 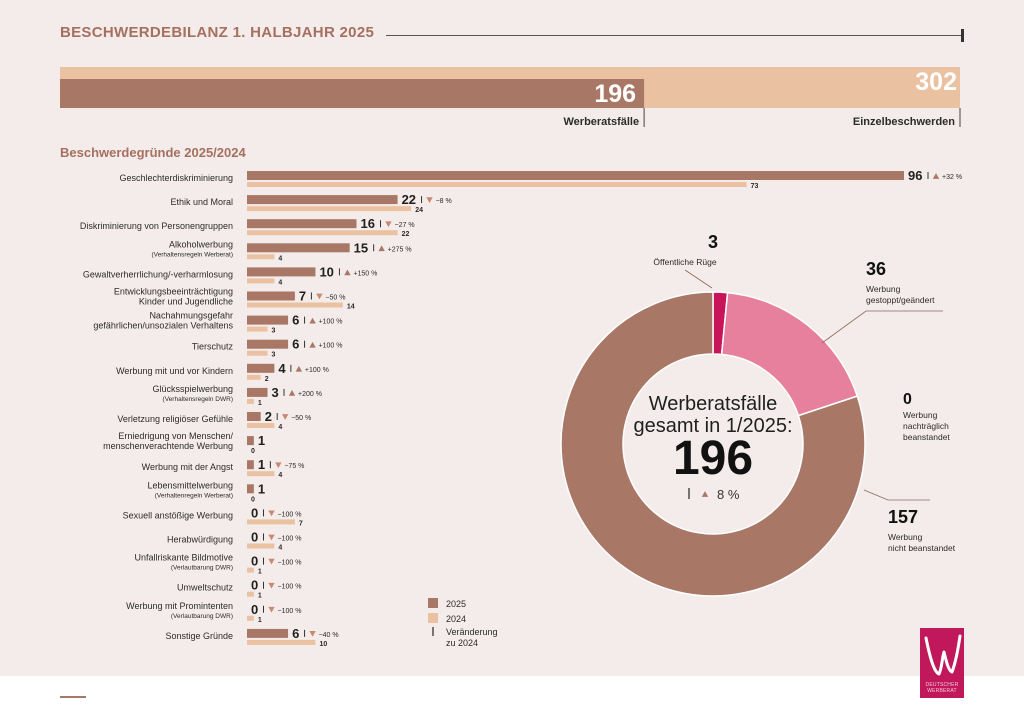 I want to click on donut-center-line2: gesamt in 1/2025:, so click(x=713, y=426).